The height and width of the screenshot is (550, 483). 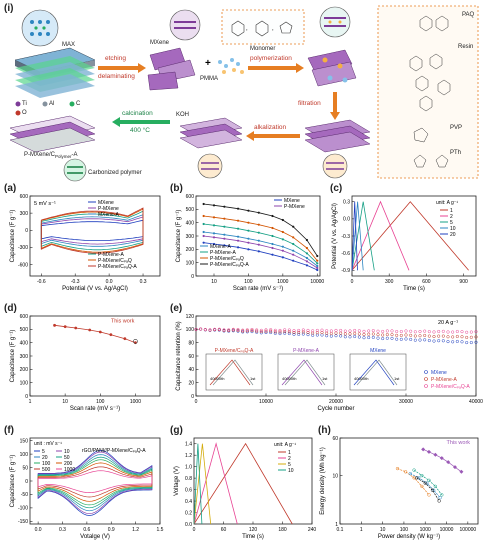 I want to click on polymer-pth-label: PTh, so click(x=456, y=153).